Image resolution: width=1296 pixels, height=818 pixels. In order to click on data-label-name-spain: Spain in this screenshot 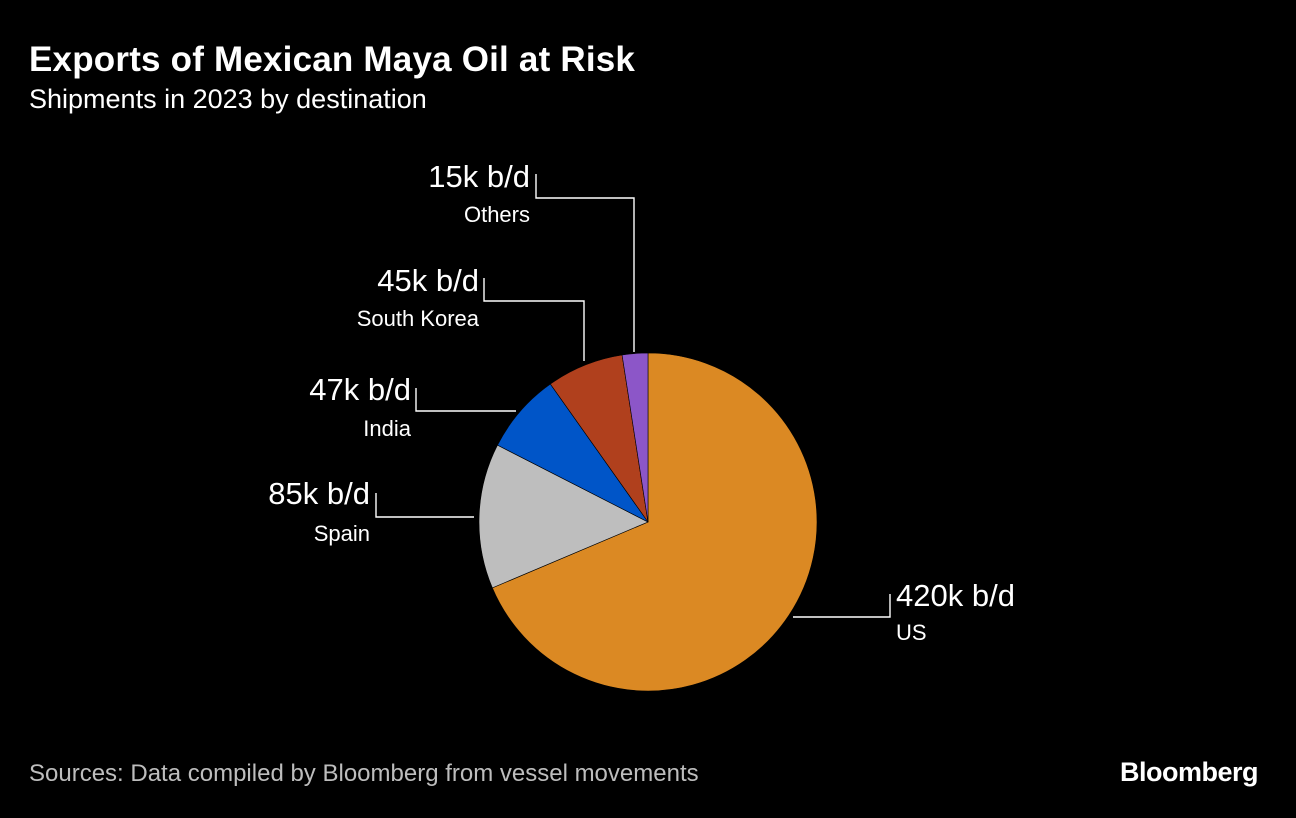, I will do `click(342, 533)`.